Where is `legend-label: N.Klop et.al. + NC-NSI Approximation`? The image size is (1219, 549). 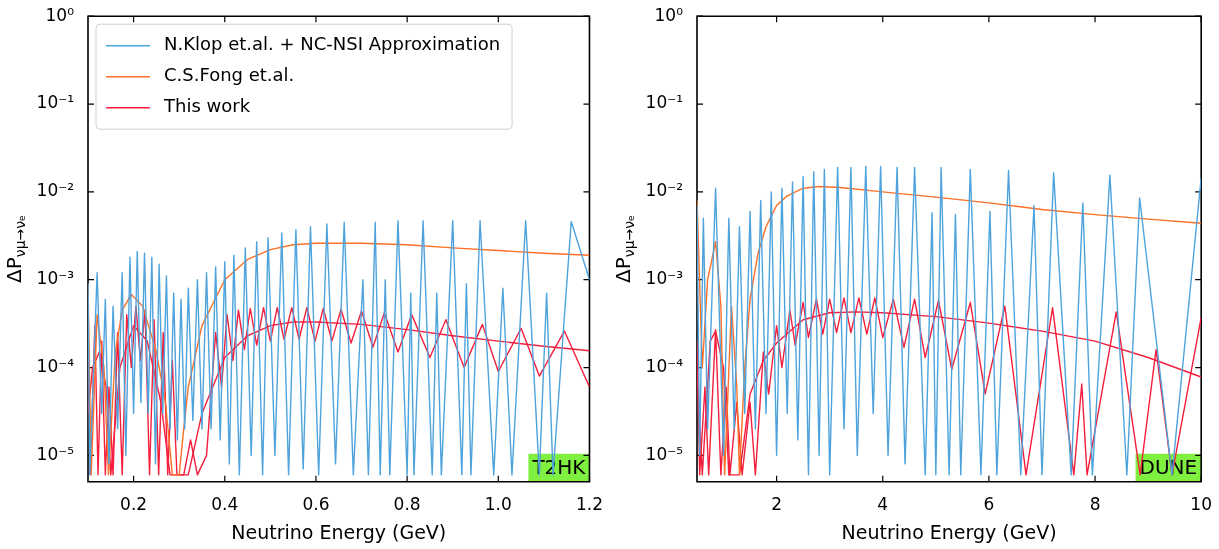
legend-label: N.Klop et.al. + NC-NSI Approximation is located at coordinates (332, 44).